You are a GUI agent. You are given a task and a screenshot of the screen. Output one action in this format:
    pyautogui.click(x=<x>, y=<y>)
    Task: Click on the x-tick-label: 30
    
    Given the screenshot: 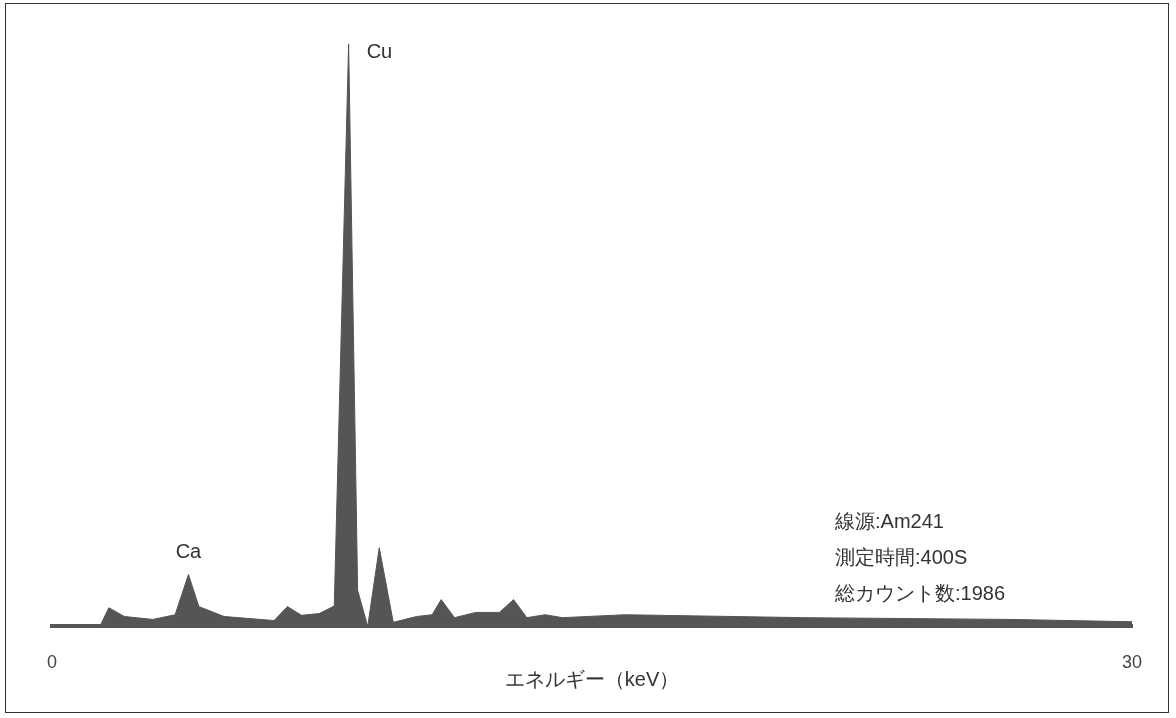 What is the action you would take?
    pyautogui.click(x=1132, y=662)
    